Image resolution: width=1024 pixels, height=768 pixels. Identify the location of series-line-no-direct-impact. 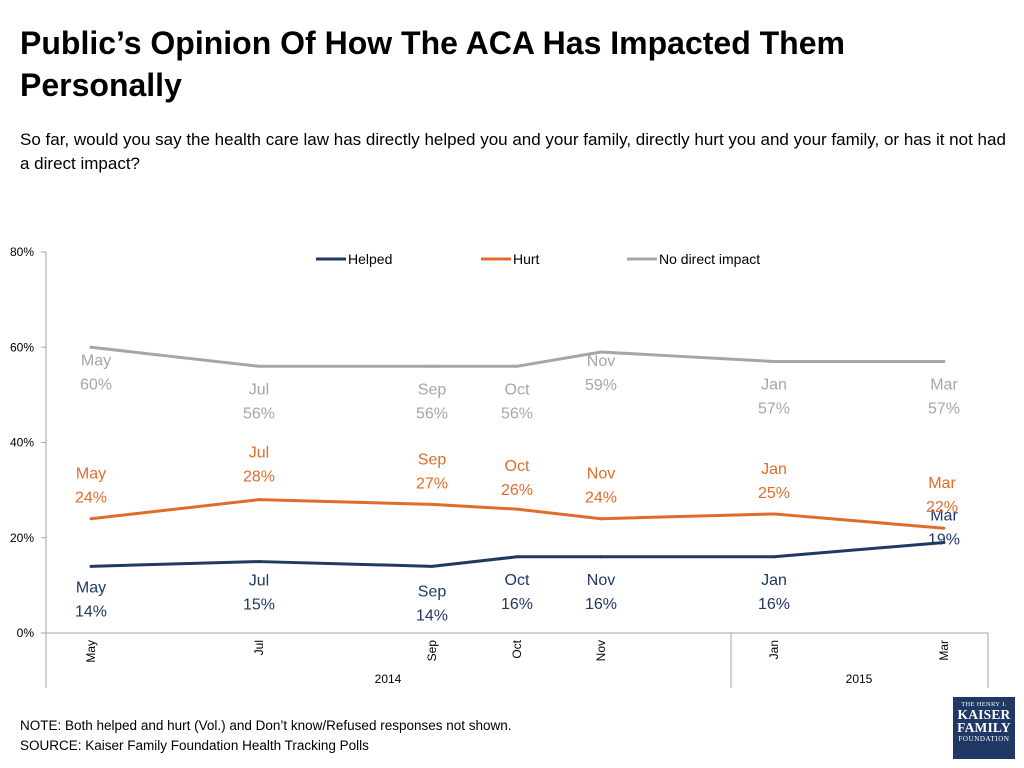
(517, 356).